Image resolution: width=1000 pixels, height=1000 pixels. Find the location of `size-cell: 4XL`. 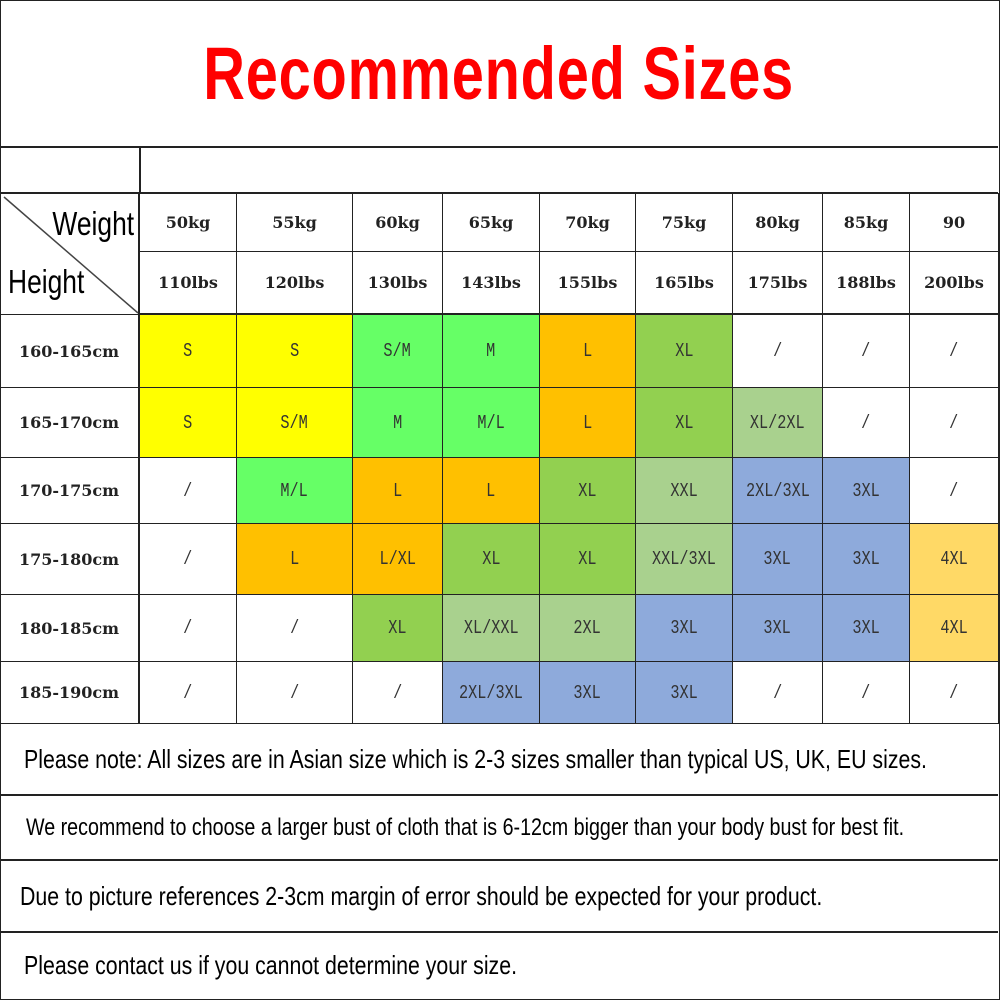

size-cell: 4XL is located at coordinates (954, 628).